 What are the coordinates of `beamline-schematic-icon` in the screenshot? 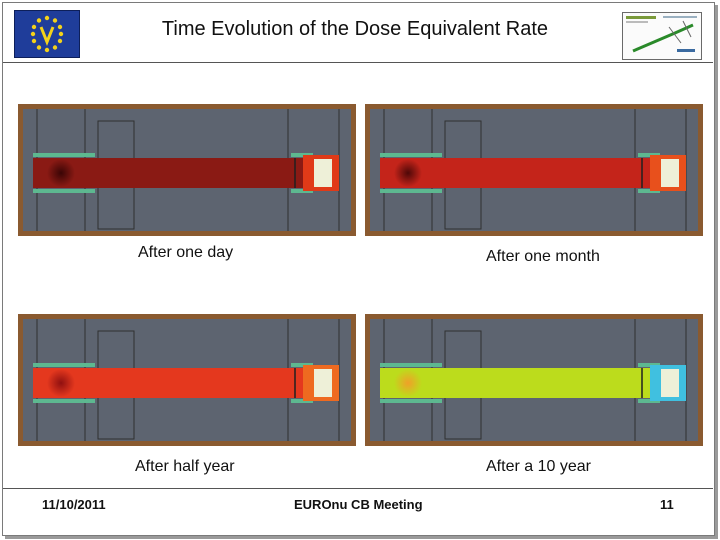 It's located at (661, 34).